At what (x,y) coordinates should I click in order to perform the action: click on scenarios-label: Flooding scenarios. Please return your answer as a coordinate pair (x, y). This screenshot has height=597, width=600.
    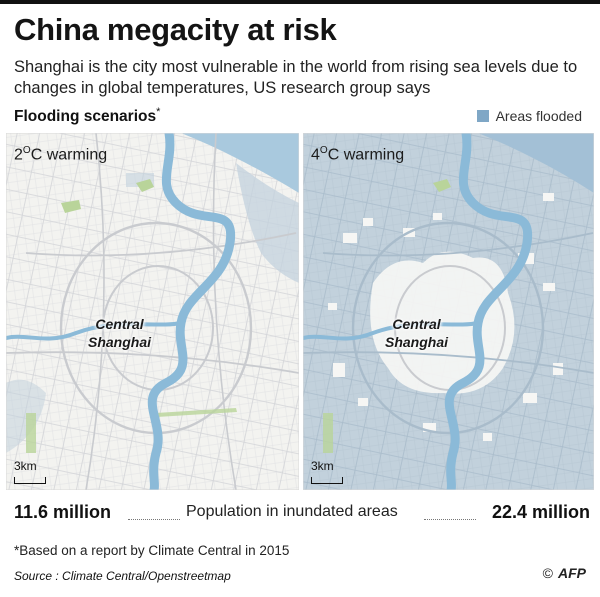
    Looking at the image, I should click on (85, 117).